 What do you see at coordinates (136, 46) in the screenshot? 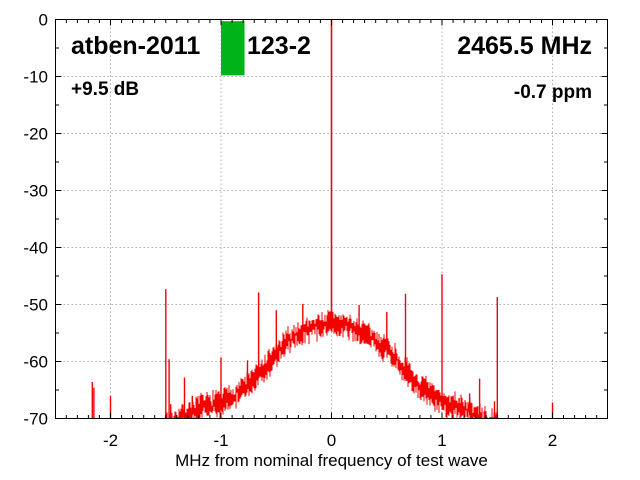
I see `device-id-left-label: atben-2011` at bounding box center [136, 46].